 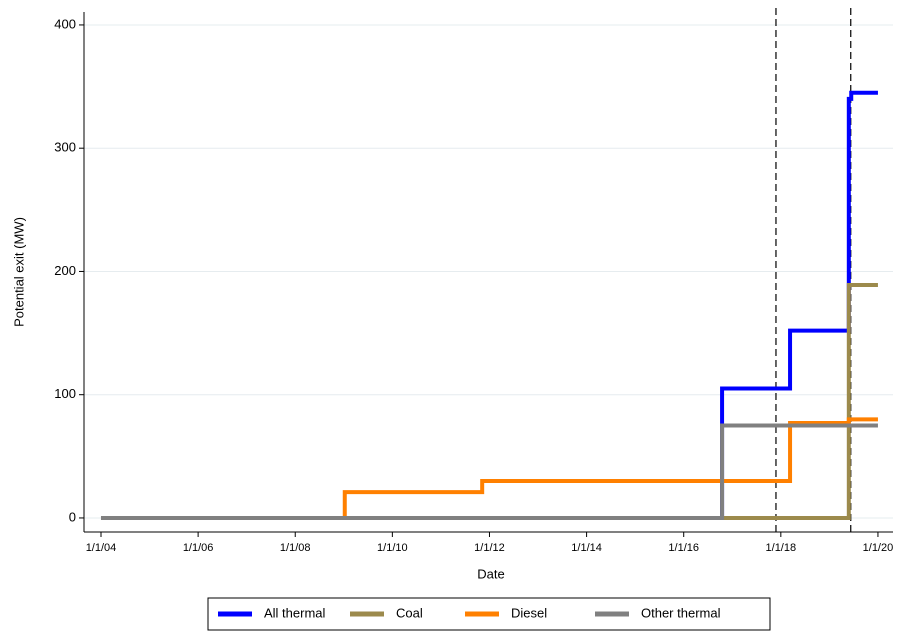 I want to click on y-tick-label: 0, so click(x=72, y=516).